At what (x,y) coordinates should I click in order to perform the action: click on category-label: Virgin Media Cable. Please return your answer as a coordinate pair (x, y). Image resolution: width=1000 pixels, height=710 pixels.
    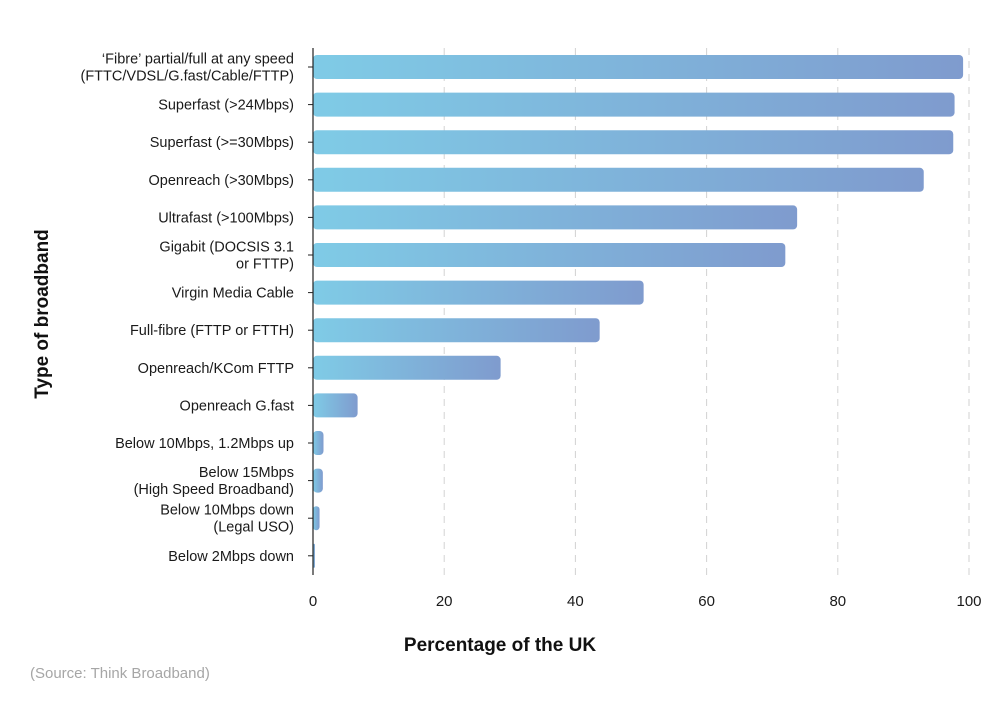
    Looking at the image, I should click on (233, 294).